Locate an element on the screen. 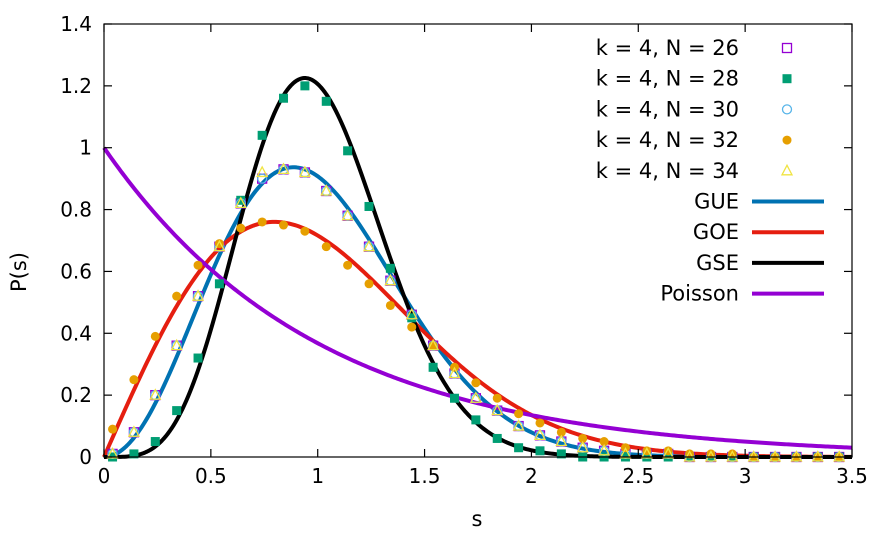 Image resolution: width=889 pixels, height=534 pixels. y-tick-label: 0.8 is located at coordinates (76, 210).